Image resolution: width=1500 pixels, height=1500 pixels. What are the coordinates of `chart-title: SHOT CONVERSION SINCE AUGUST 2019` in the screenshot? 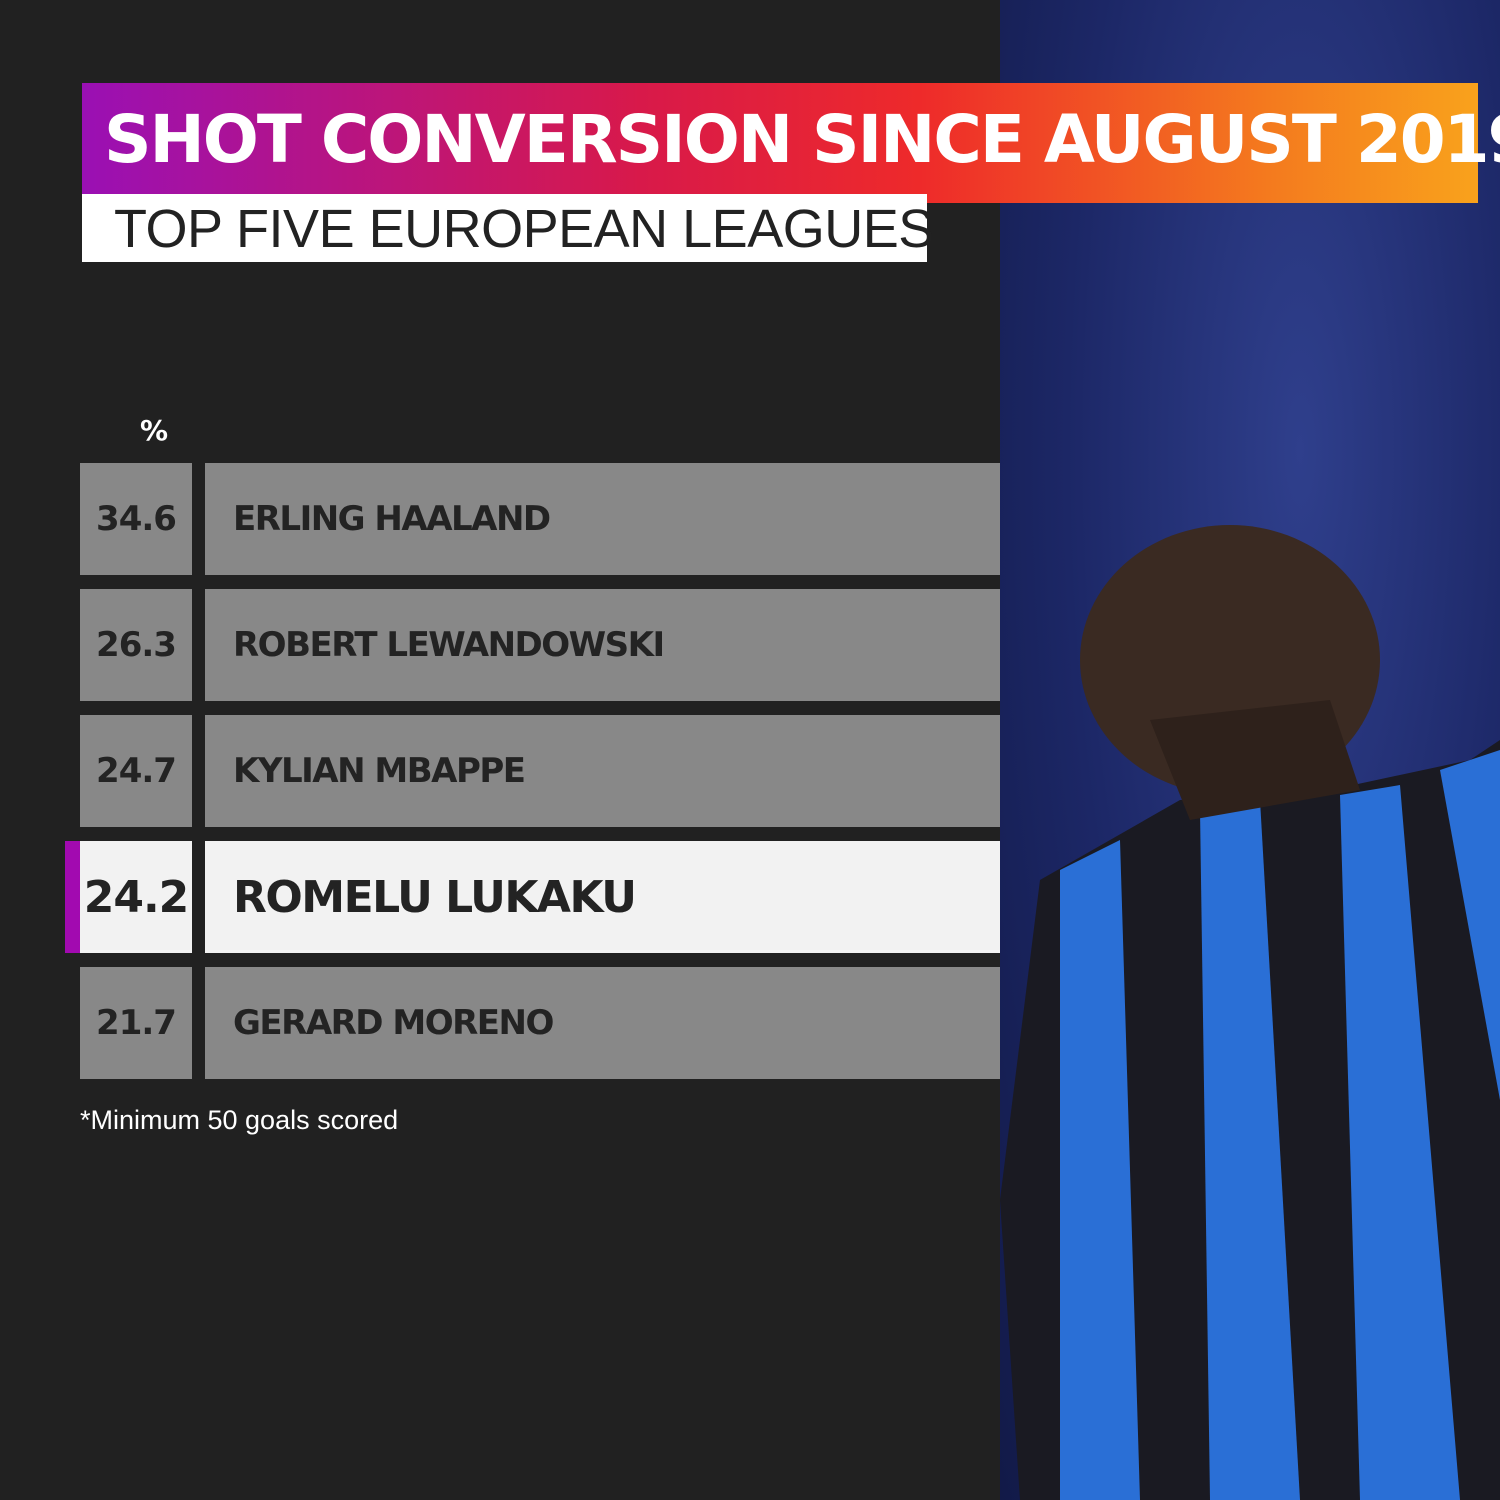 It's located at (802, 139).